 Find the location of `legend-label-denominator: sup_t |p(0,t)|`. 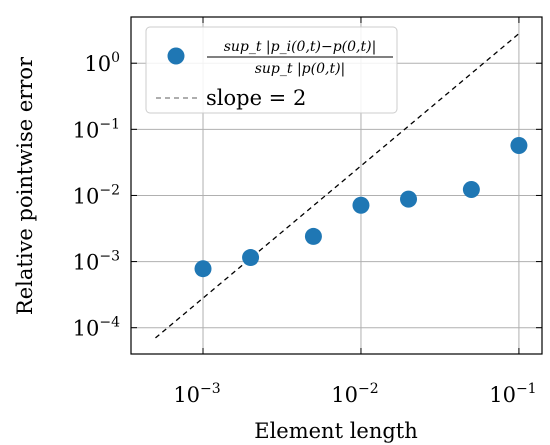

legend-label-denominator: sup_t |p(0,t)| is located at coordinates (300, 69).